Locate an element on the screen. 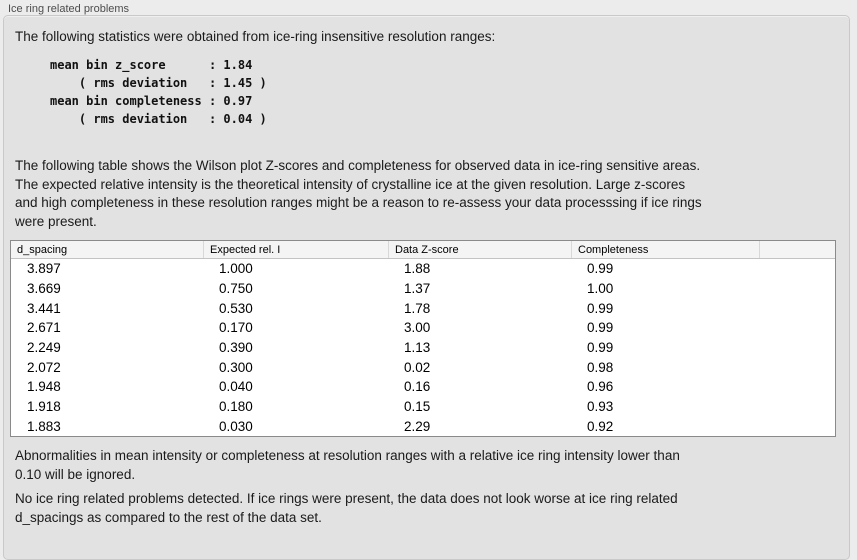  cell-expected-rel-i: 0.750 is located at coordinates (236, 288).